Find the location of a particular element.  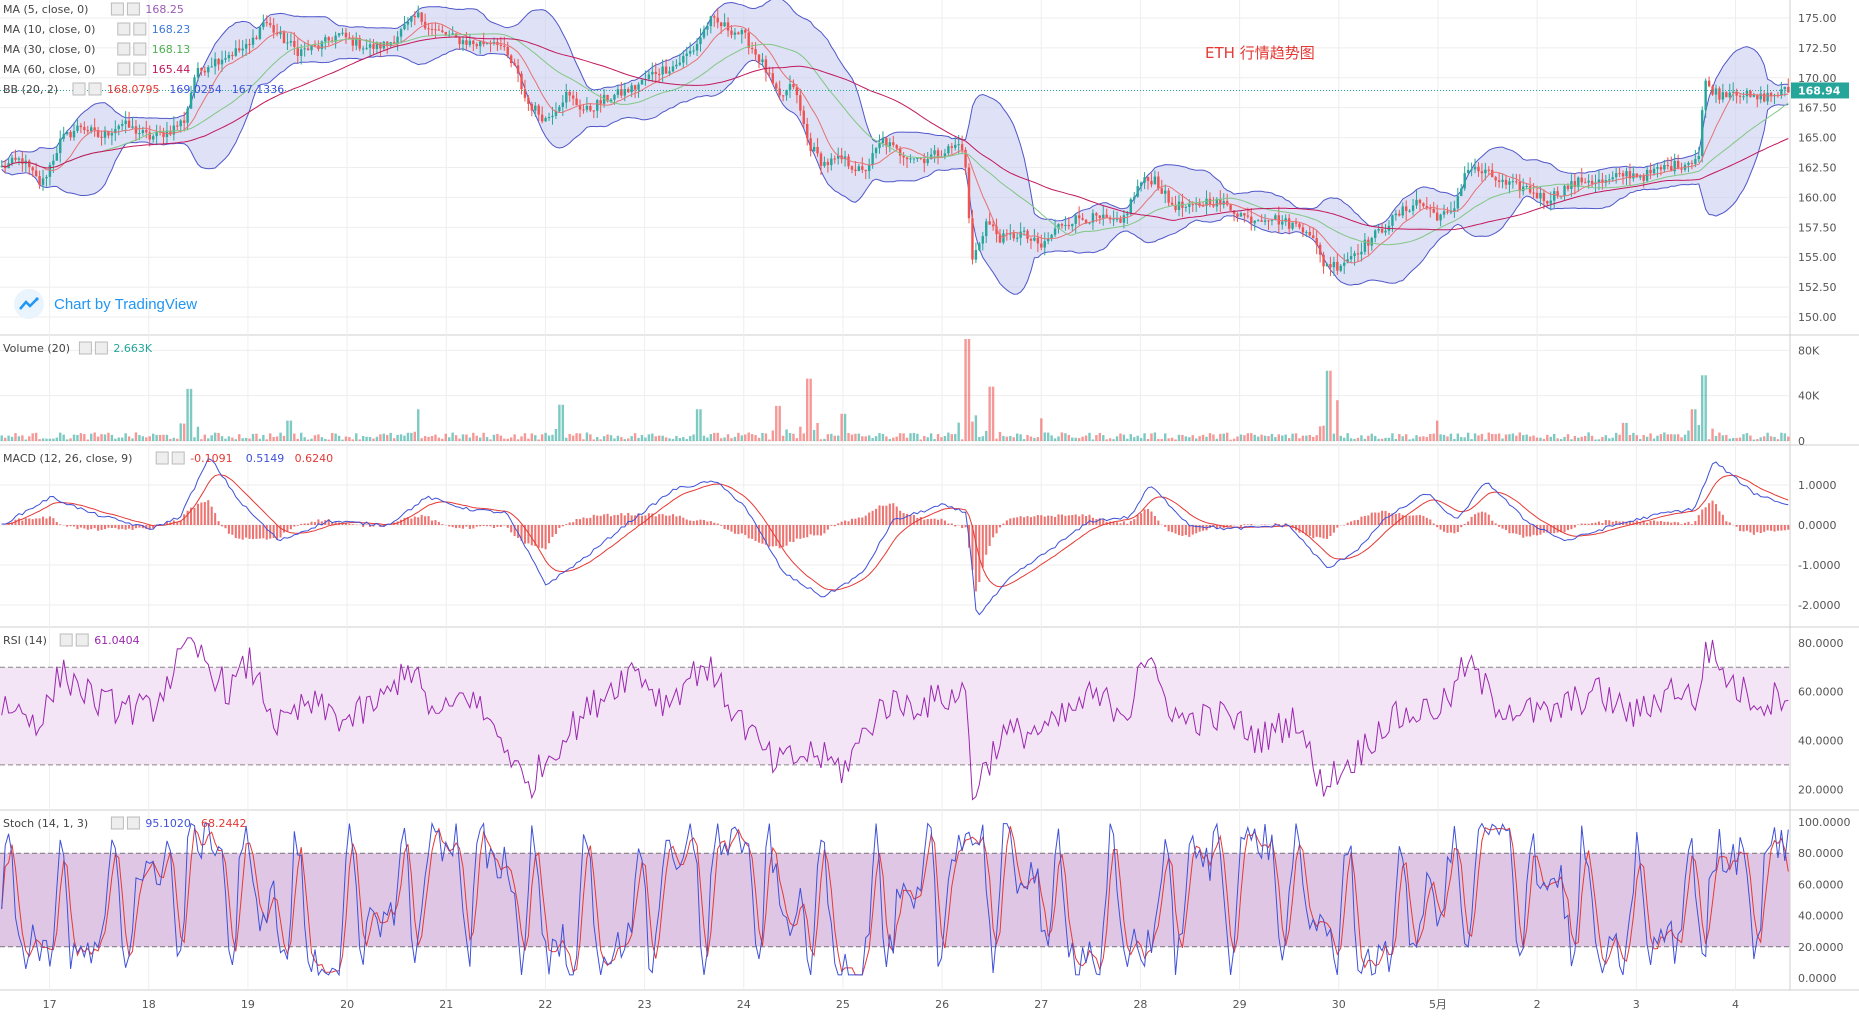

main-legend-value: 168.13 is located at coordinates (171, 49).